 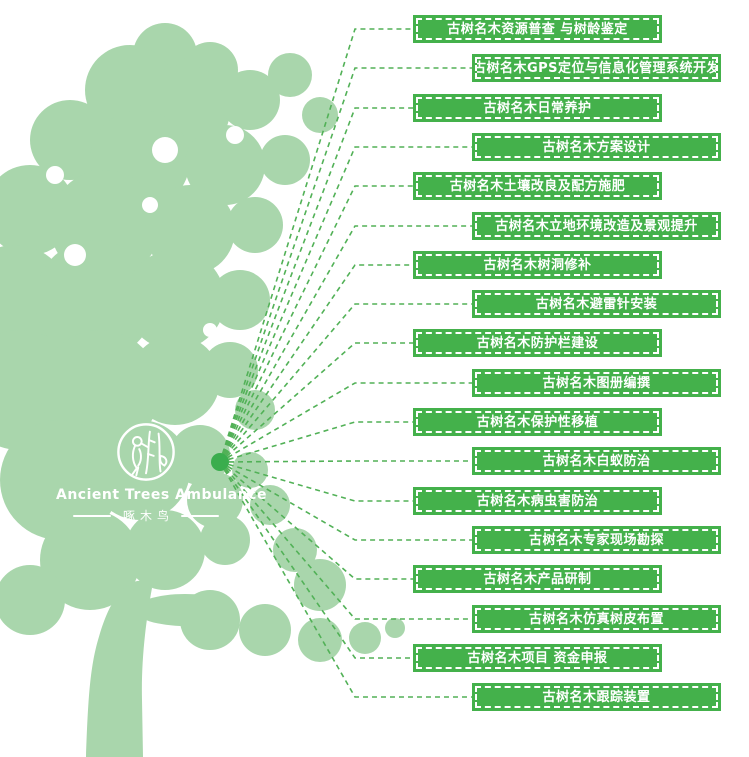 I want to click on service-box-9: 古树名木防护栏建设, so click(x=537, y=343).